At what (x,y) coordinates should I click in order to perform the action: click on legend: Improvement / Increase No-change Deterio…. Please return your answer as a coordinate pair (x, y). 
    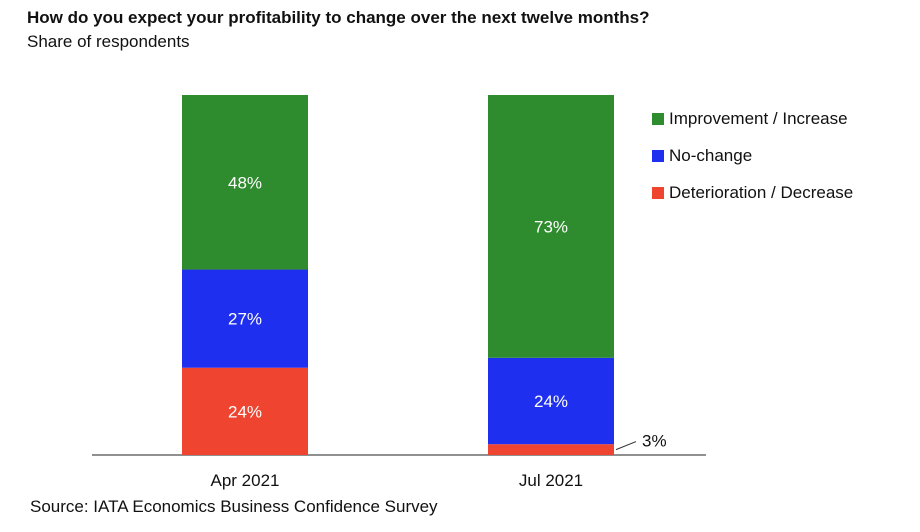
    Looking at the image, I should click on (752, 155).